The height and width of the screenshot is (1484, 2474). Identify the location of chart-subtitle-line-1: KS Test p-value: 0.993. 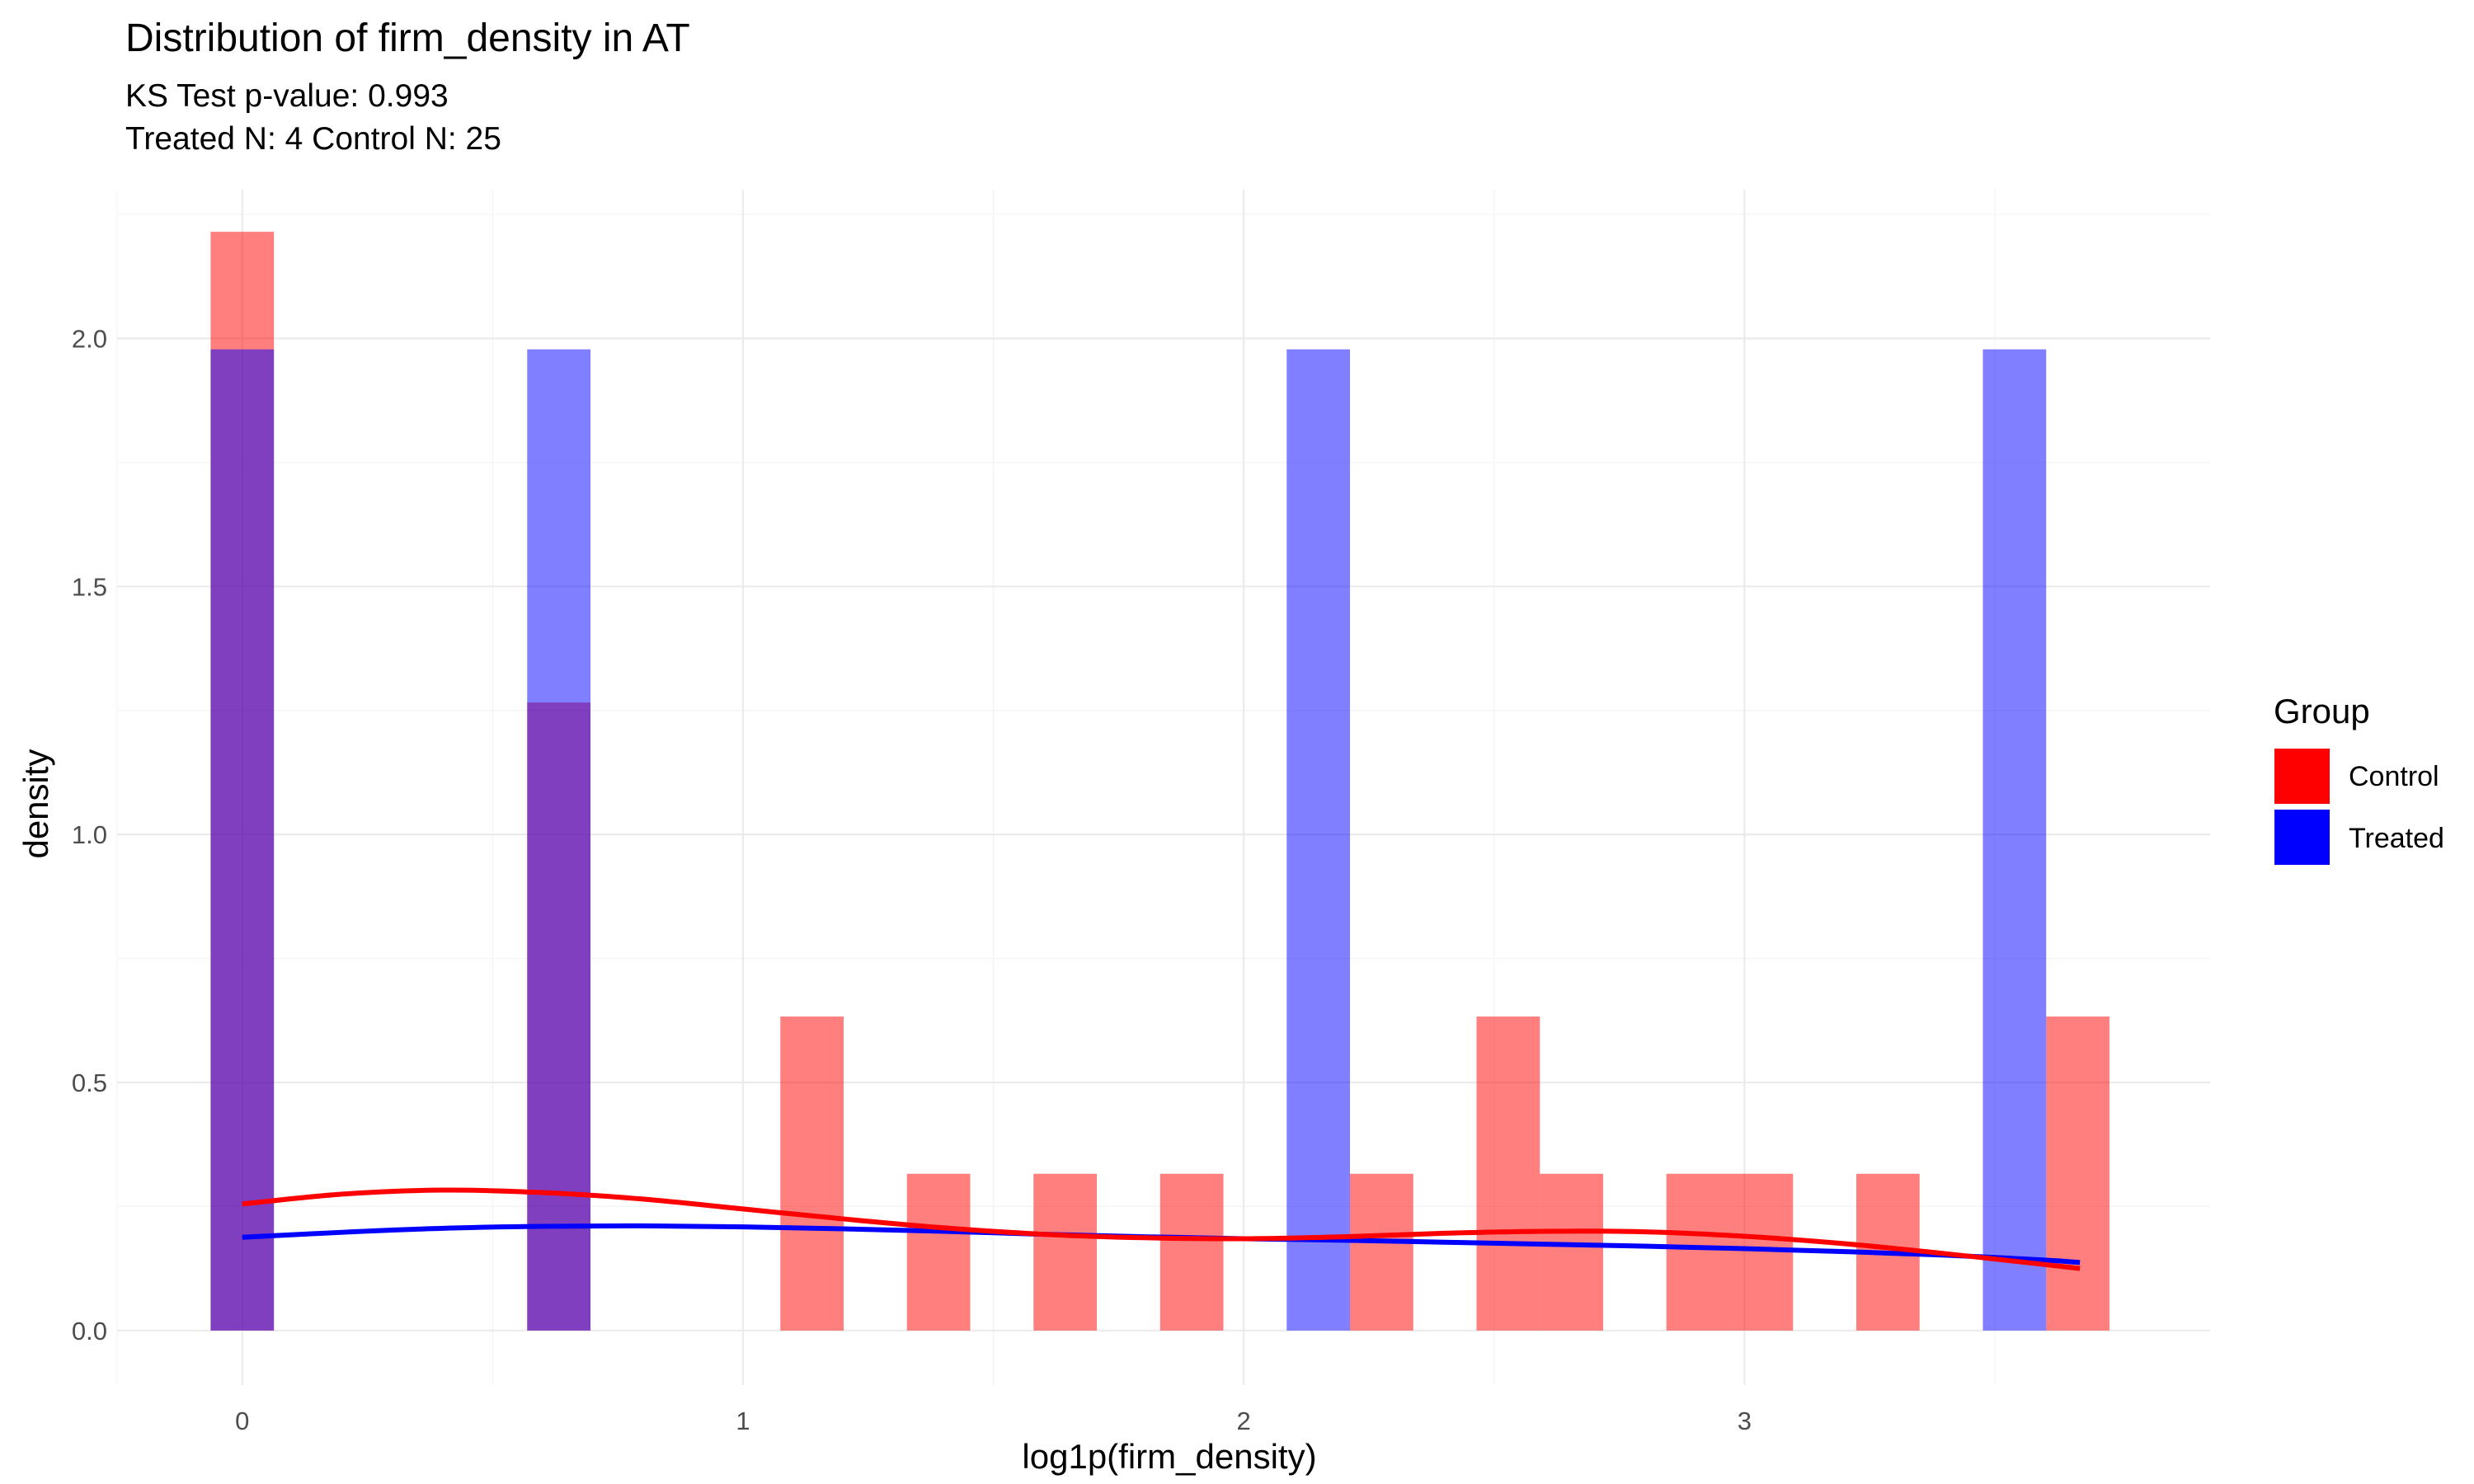
(287, 96).